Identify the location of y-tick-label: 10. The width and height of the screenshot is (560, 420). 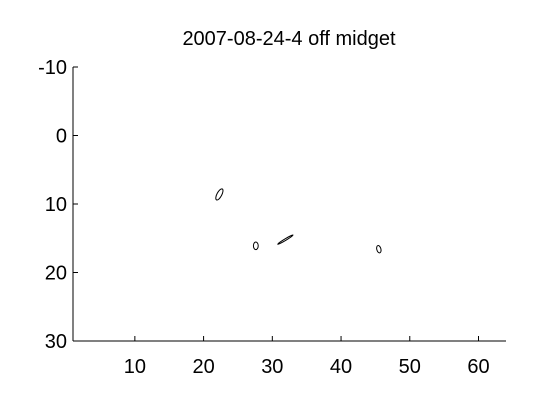
(56, 205).